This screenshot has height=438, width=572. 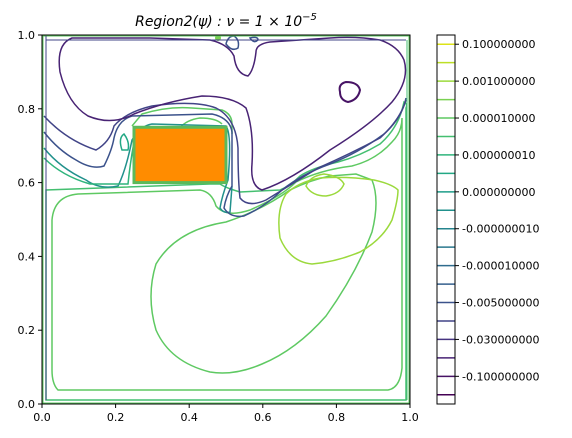 What do you see at coordinates (30, 220) in the screenshot?
I see `y-axis: 0.0 0.2 0.4 0.6 0.8 1.0` at bounding box center [30, 220].